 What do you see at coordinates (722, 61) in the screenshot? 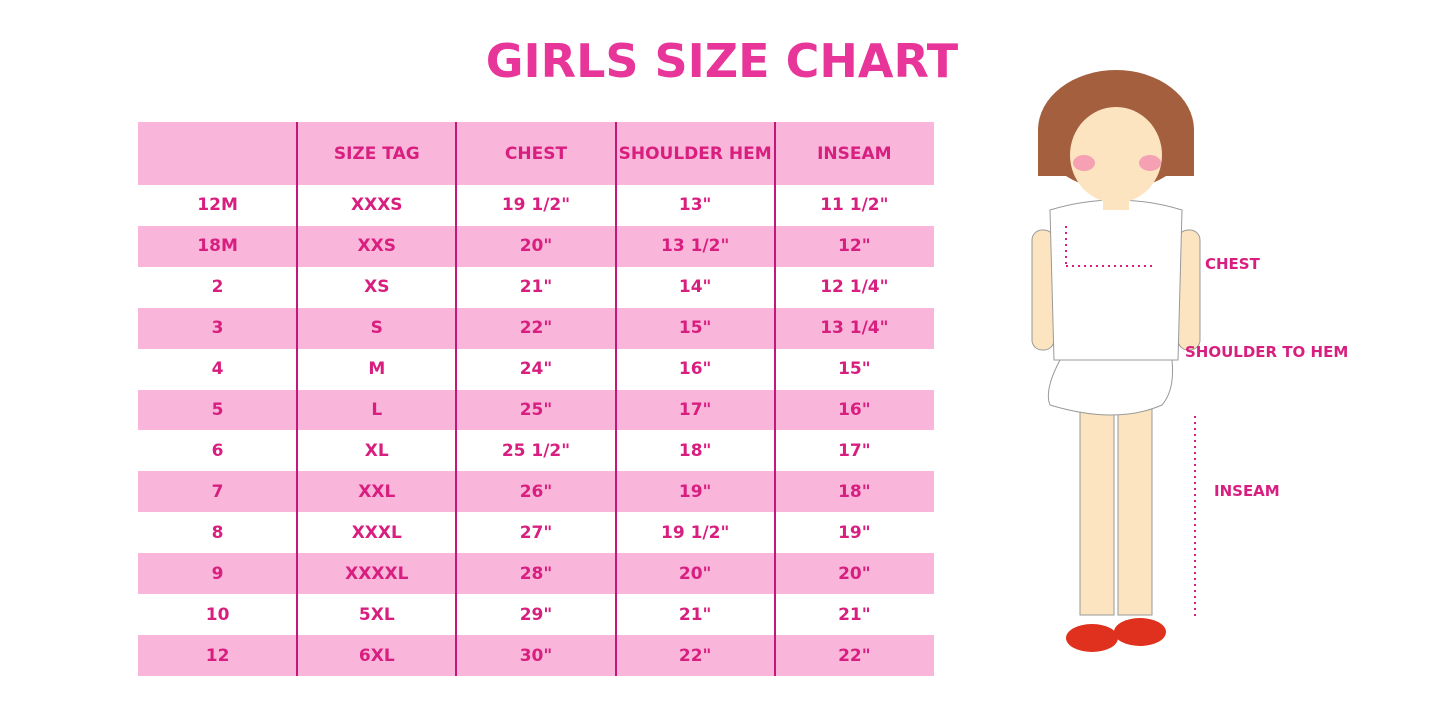
I see `page-title: GIRLS SIZE CHART` at bounding box center [722, 61].